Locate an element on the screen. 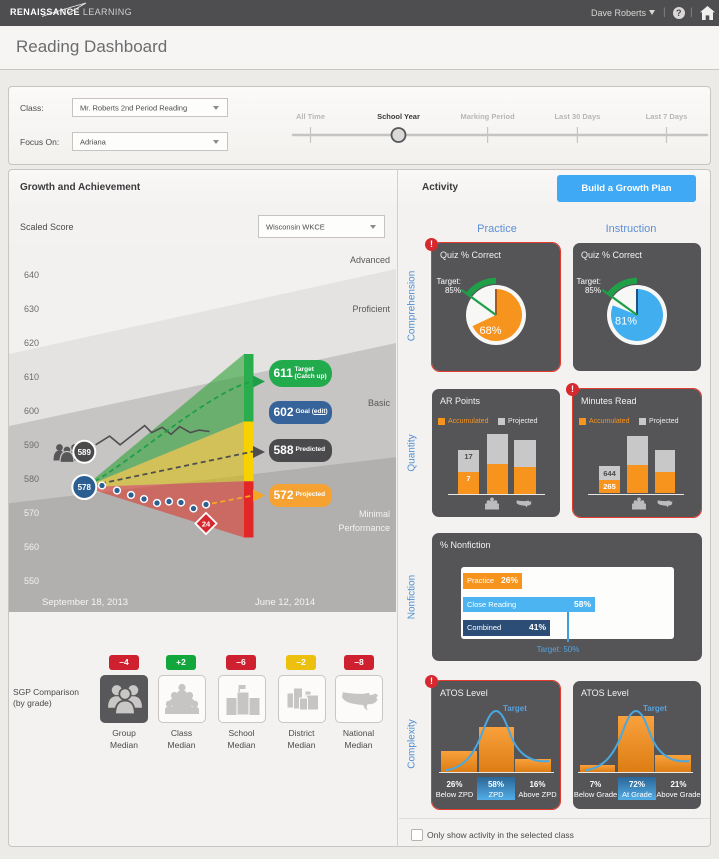 The width and height of the screenshot is (719, 859). svg-text: 640 is located at coordinates (31, 275).